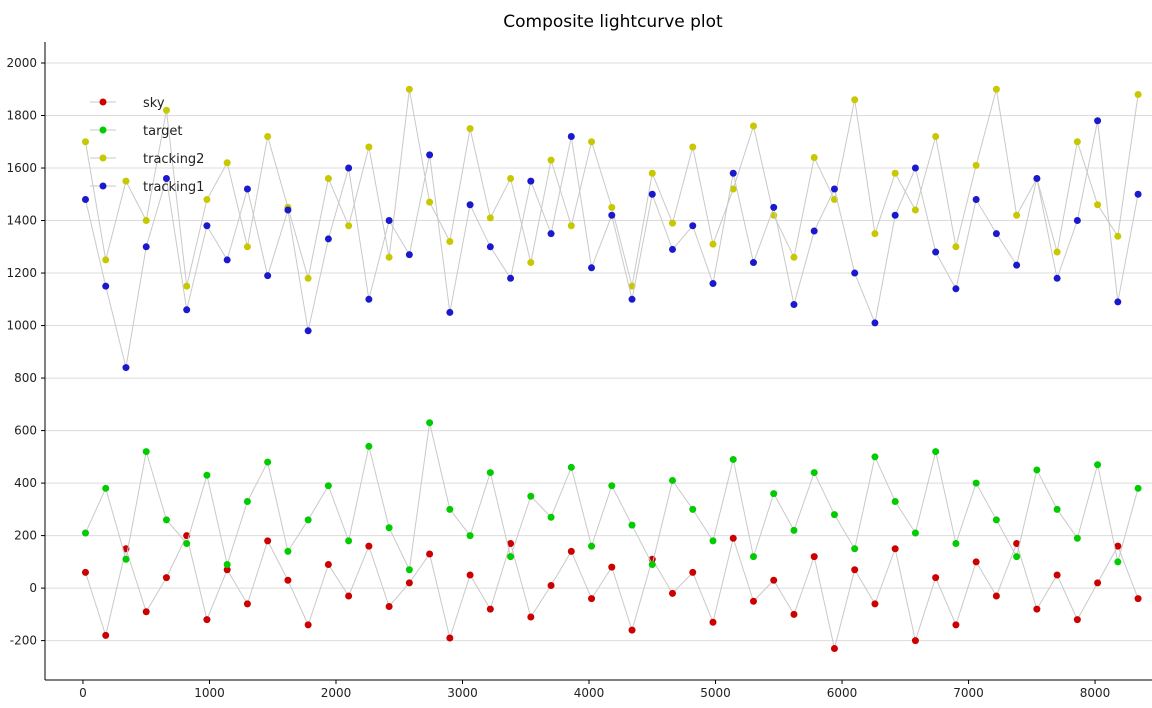  Describe the element at coordinates (715, 693) in the screenshot. I see `x-tick-label: 5000` at that location.